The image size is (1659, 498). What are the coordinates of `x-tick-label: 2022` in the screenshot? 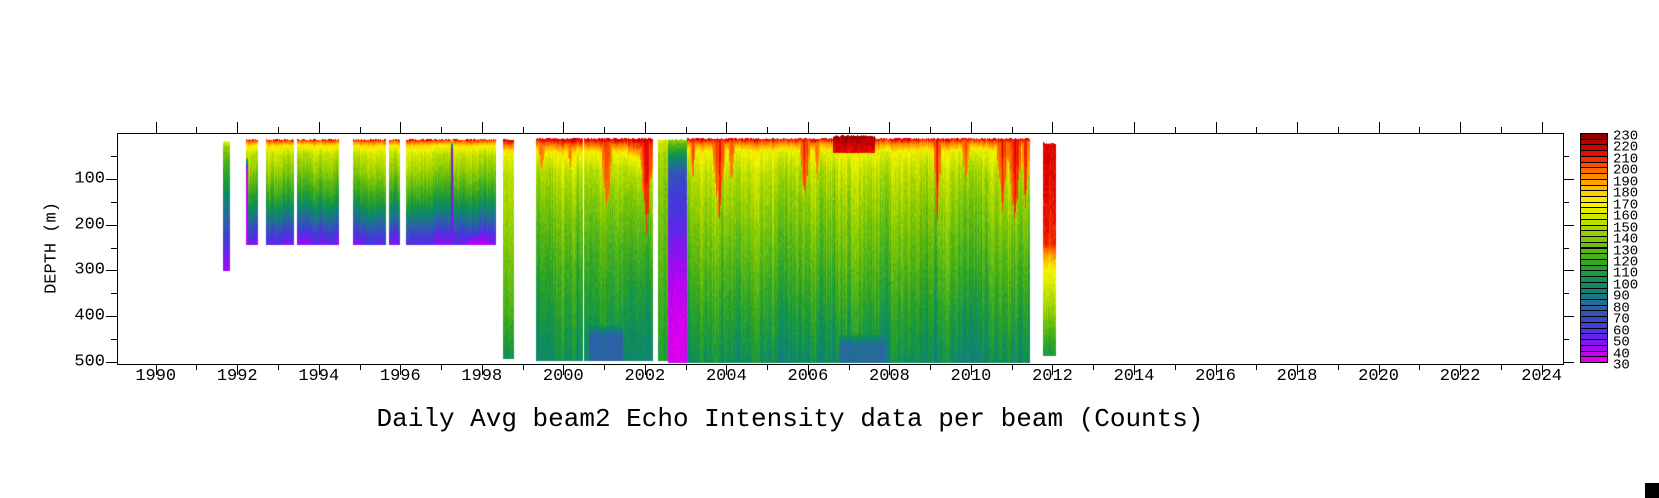 It's located at (1460, 376).